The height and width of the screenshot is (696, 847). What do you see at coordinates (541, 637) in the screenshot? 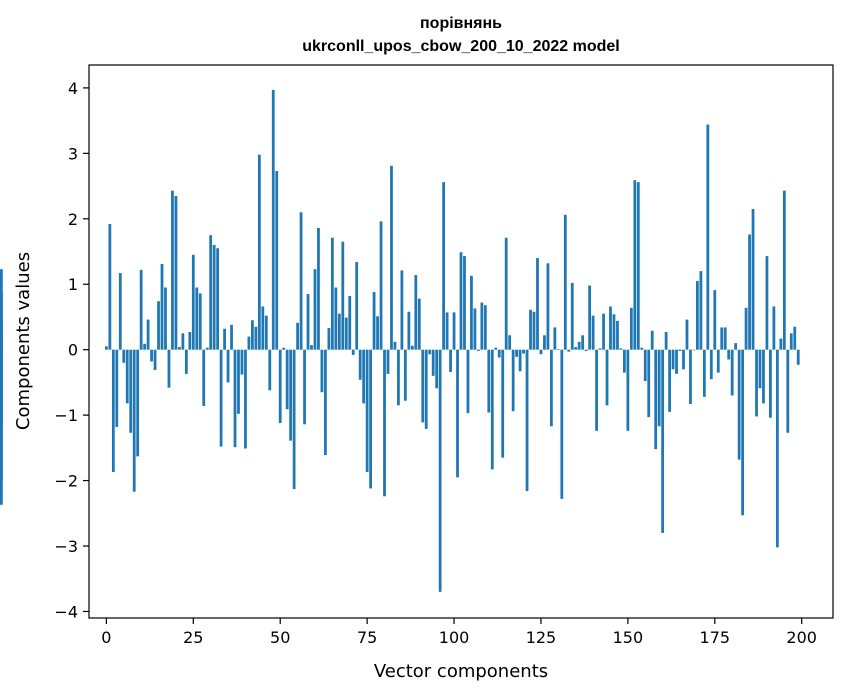
I see `x-tick-label: 125` at bounding box center [541, 637].